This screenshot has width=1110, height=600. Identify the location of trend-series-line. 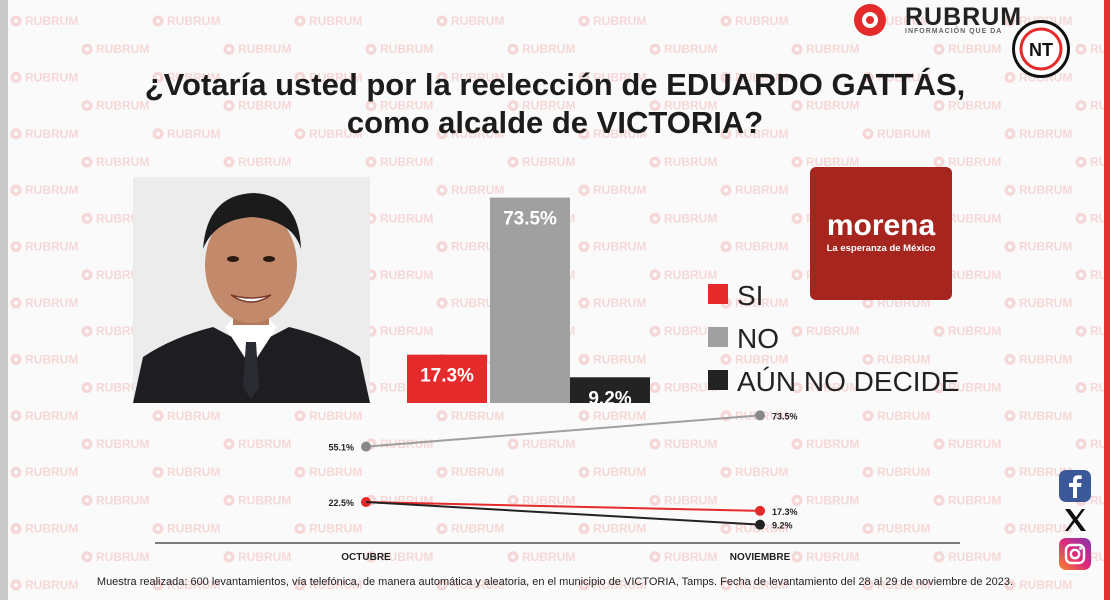
(563, 513).